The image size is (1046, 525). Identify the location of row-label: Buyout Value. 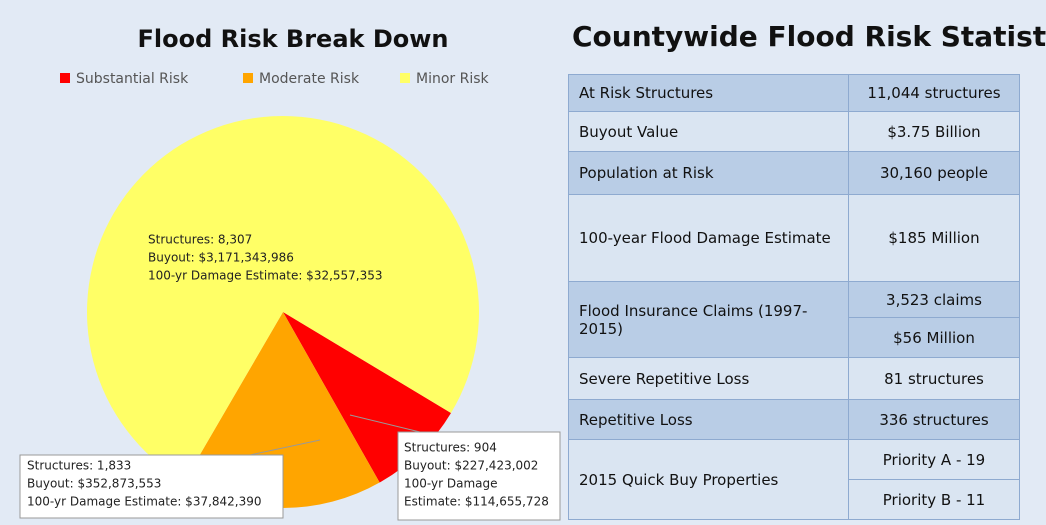
(708, 131).